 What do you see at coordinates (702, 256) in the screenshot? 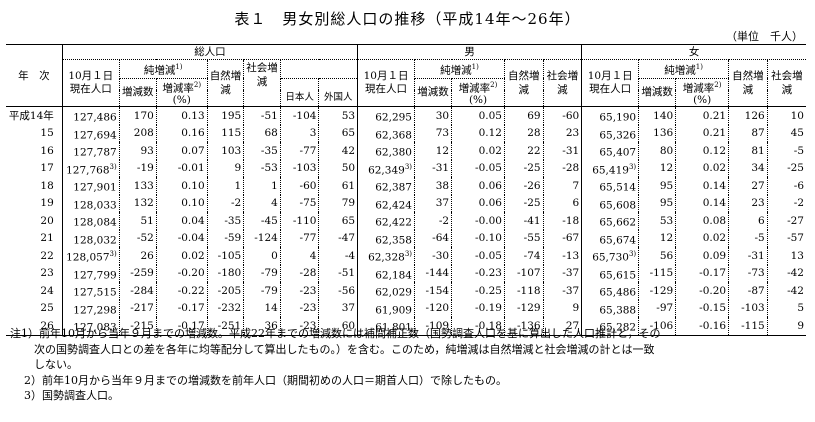
I see `cell-fr: 0.09` at bounding box center [702, 256].